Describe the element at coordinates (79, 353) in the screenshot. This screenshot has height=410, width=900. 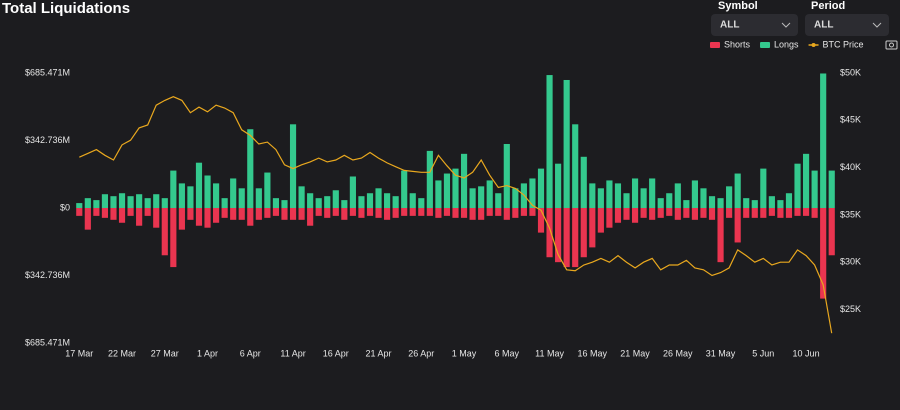
I see `x-tick-label: 17 Mar` at that location.